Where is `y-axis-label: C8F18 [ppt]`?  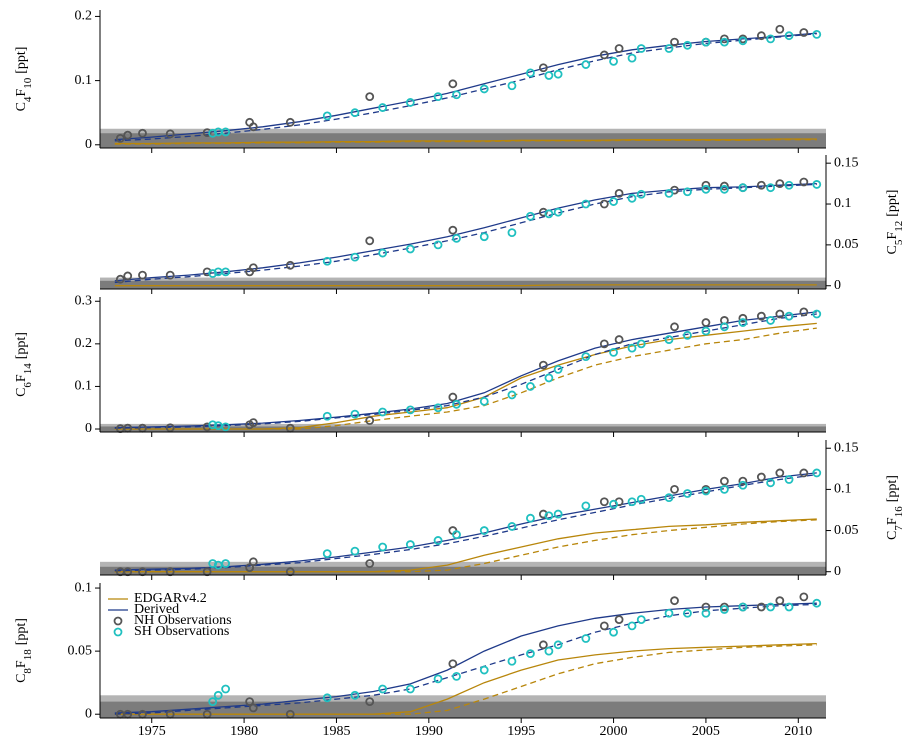 y-axis-label: C8F18 [ppt] is located at coordinates (23, 650).